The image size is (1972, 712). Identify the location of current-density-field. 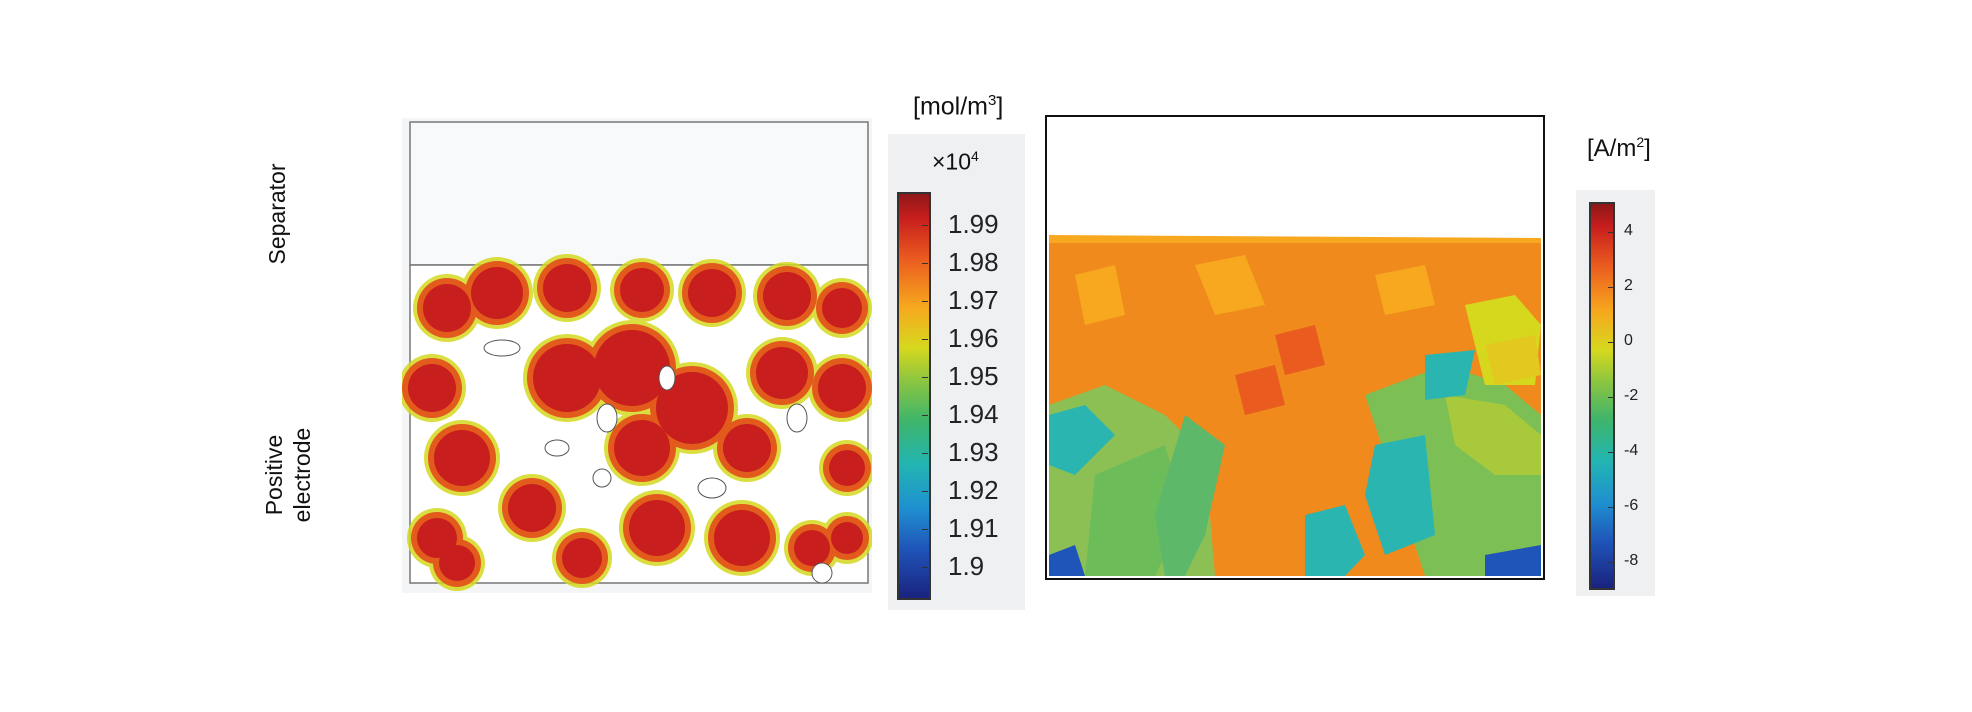
(1295, 405).